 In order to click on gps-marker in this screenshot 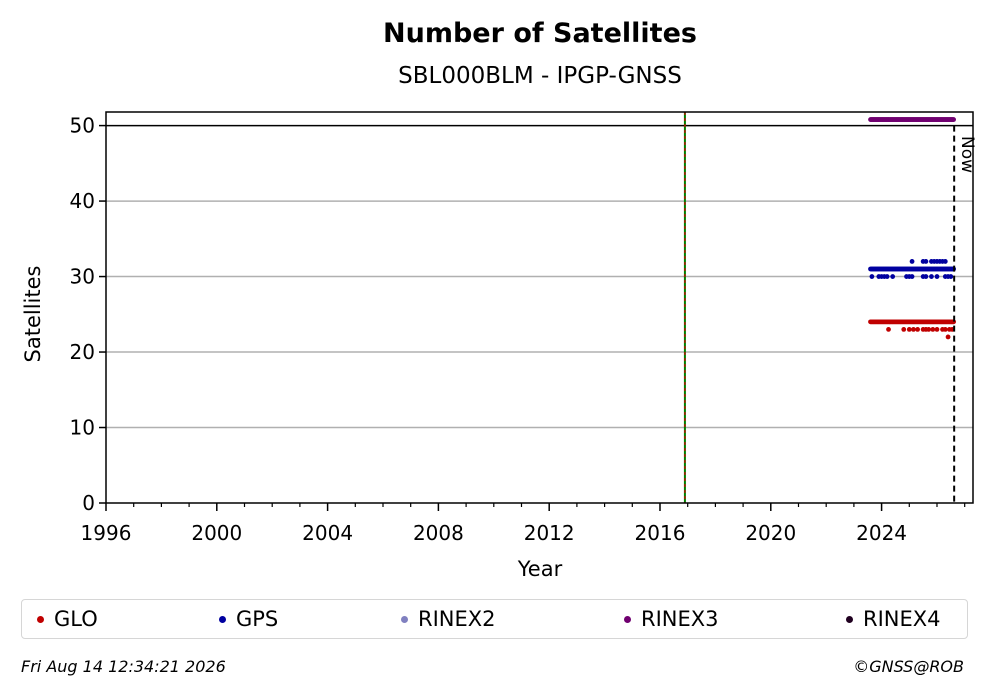, I will do `click(222, 619)`.